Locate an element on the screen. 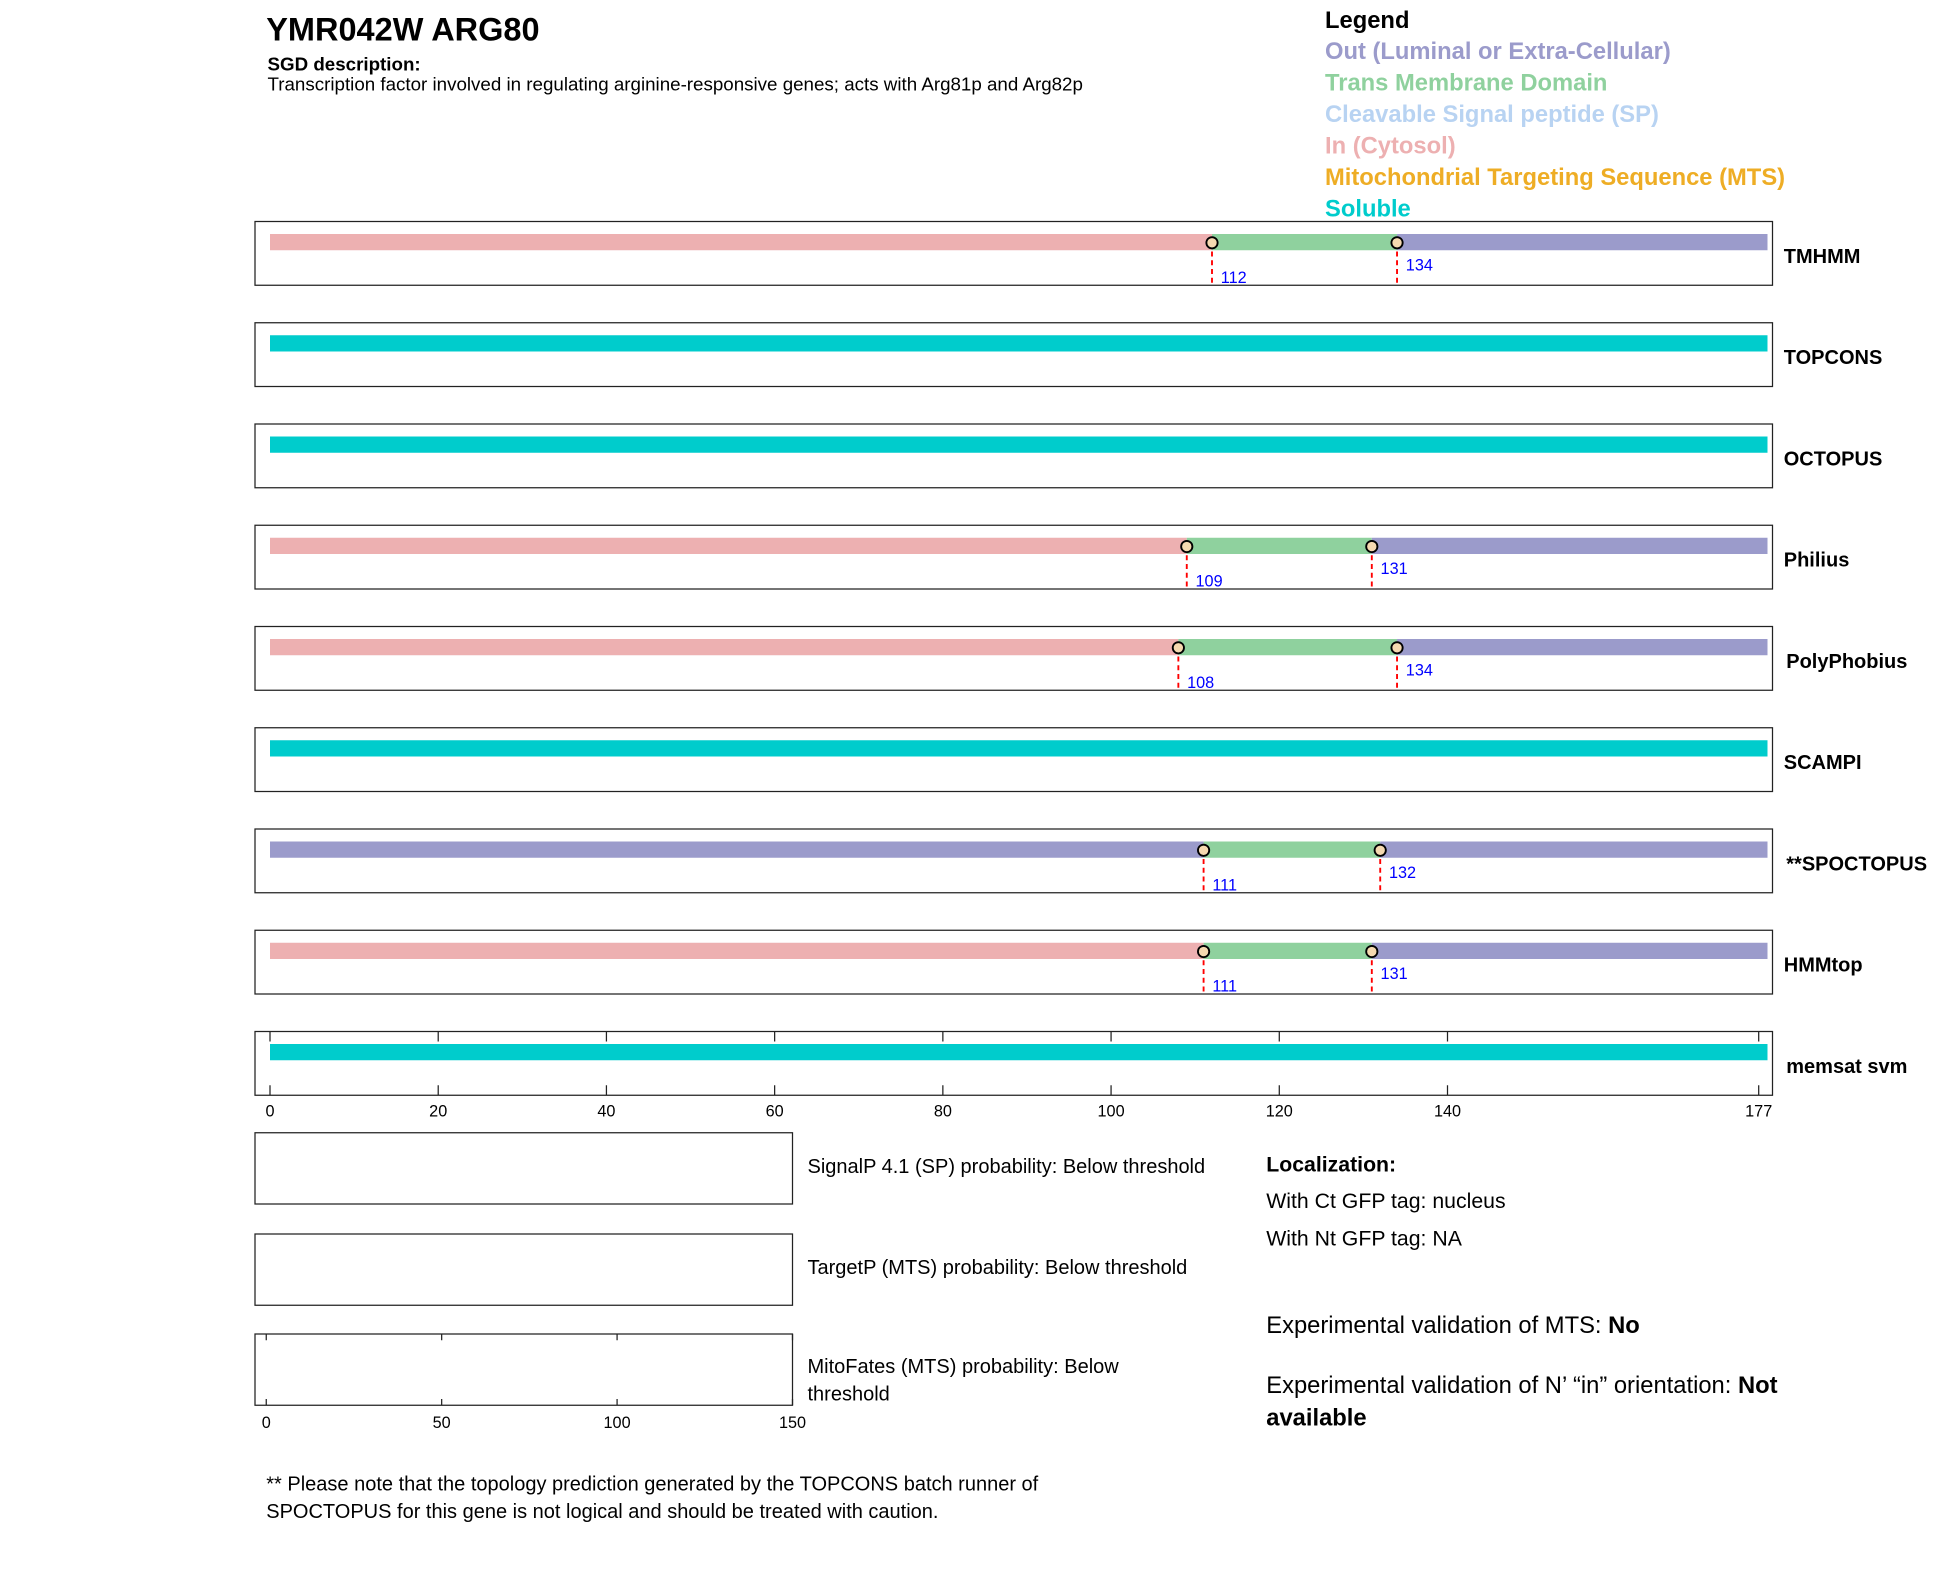 This screenshot has height=1573, width=1950. track-topcons: TOPCONS is located at coordinates (1068, 355).